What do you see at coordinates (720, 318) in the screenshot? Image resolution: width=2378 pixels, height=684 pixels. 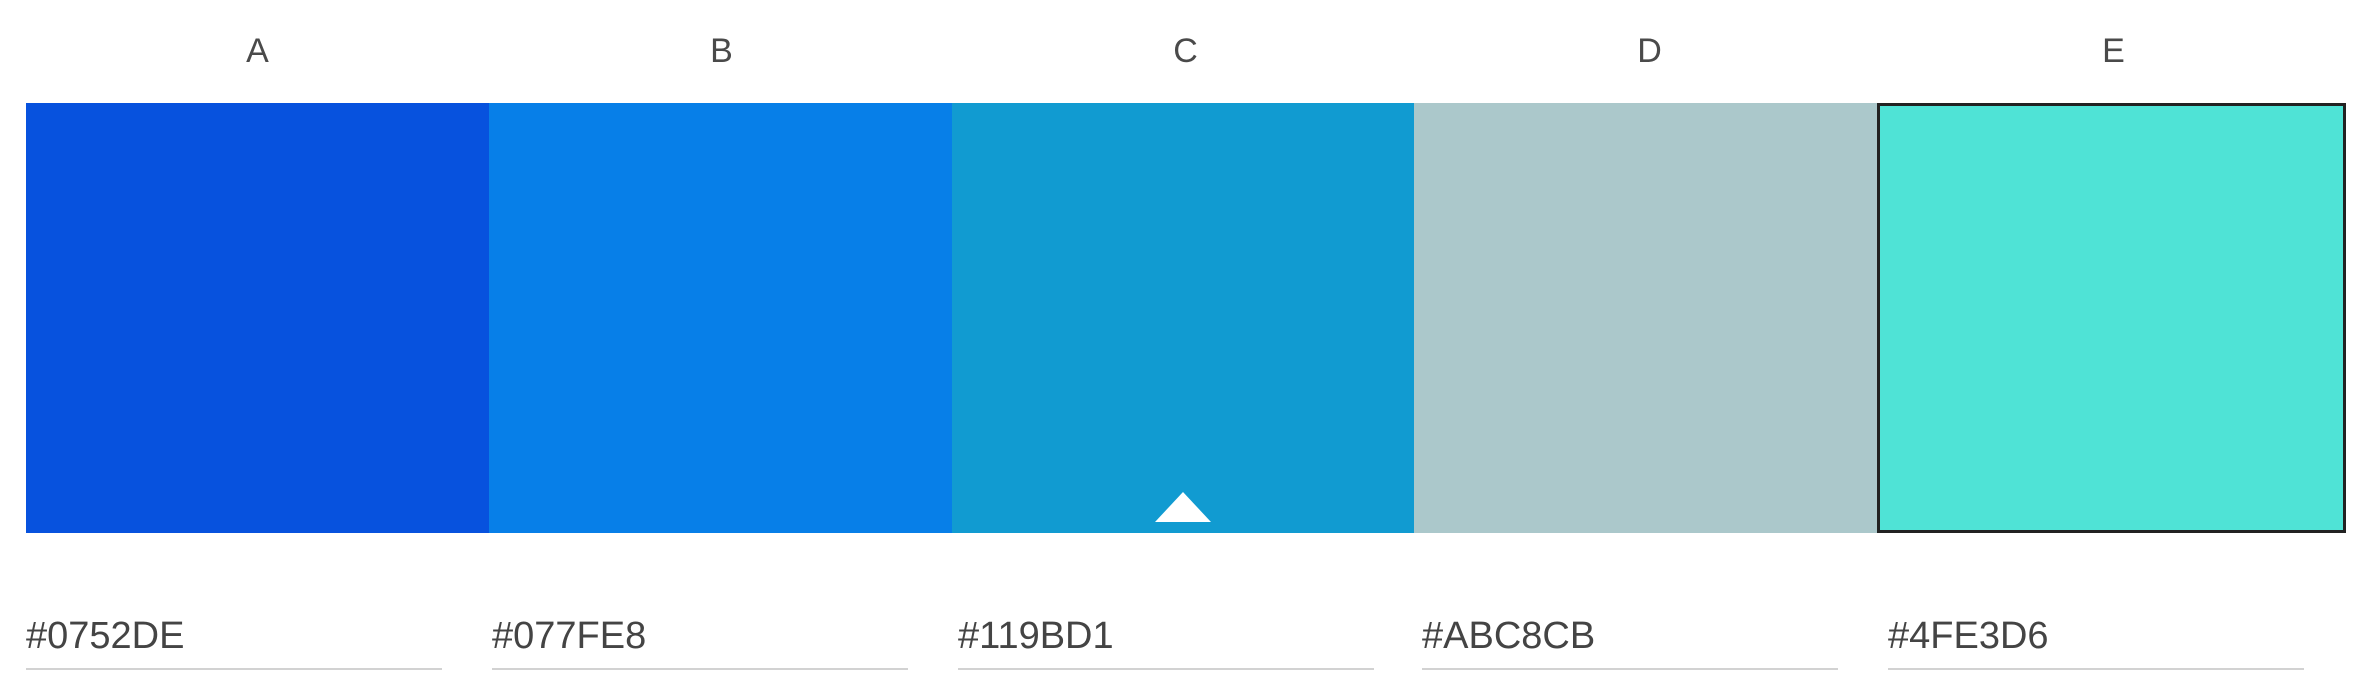 I see `color-swatch-b` at bounding box center [720, 318].